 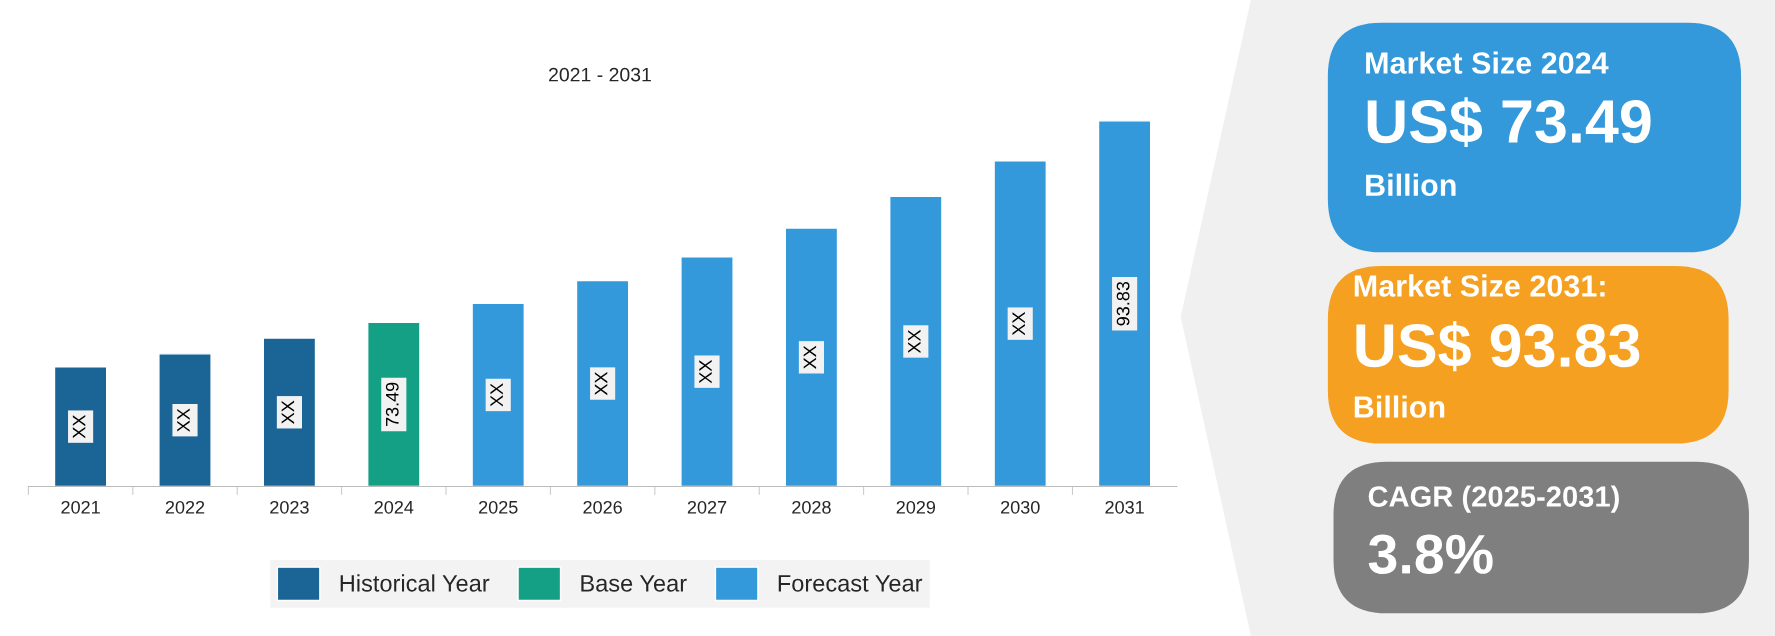 What do you see at coordinates (1479, 285) in the screenshot?
I see `text: Market Size 2031:` at bounding box center [1479, 285].